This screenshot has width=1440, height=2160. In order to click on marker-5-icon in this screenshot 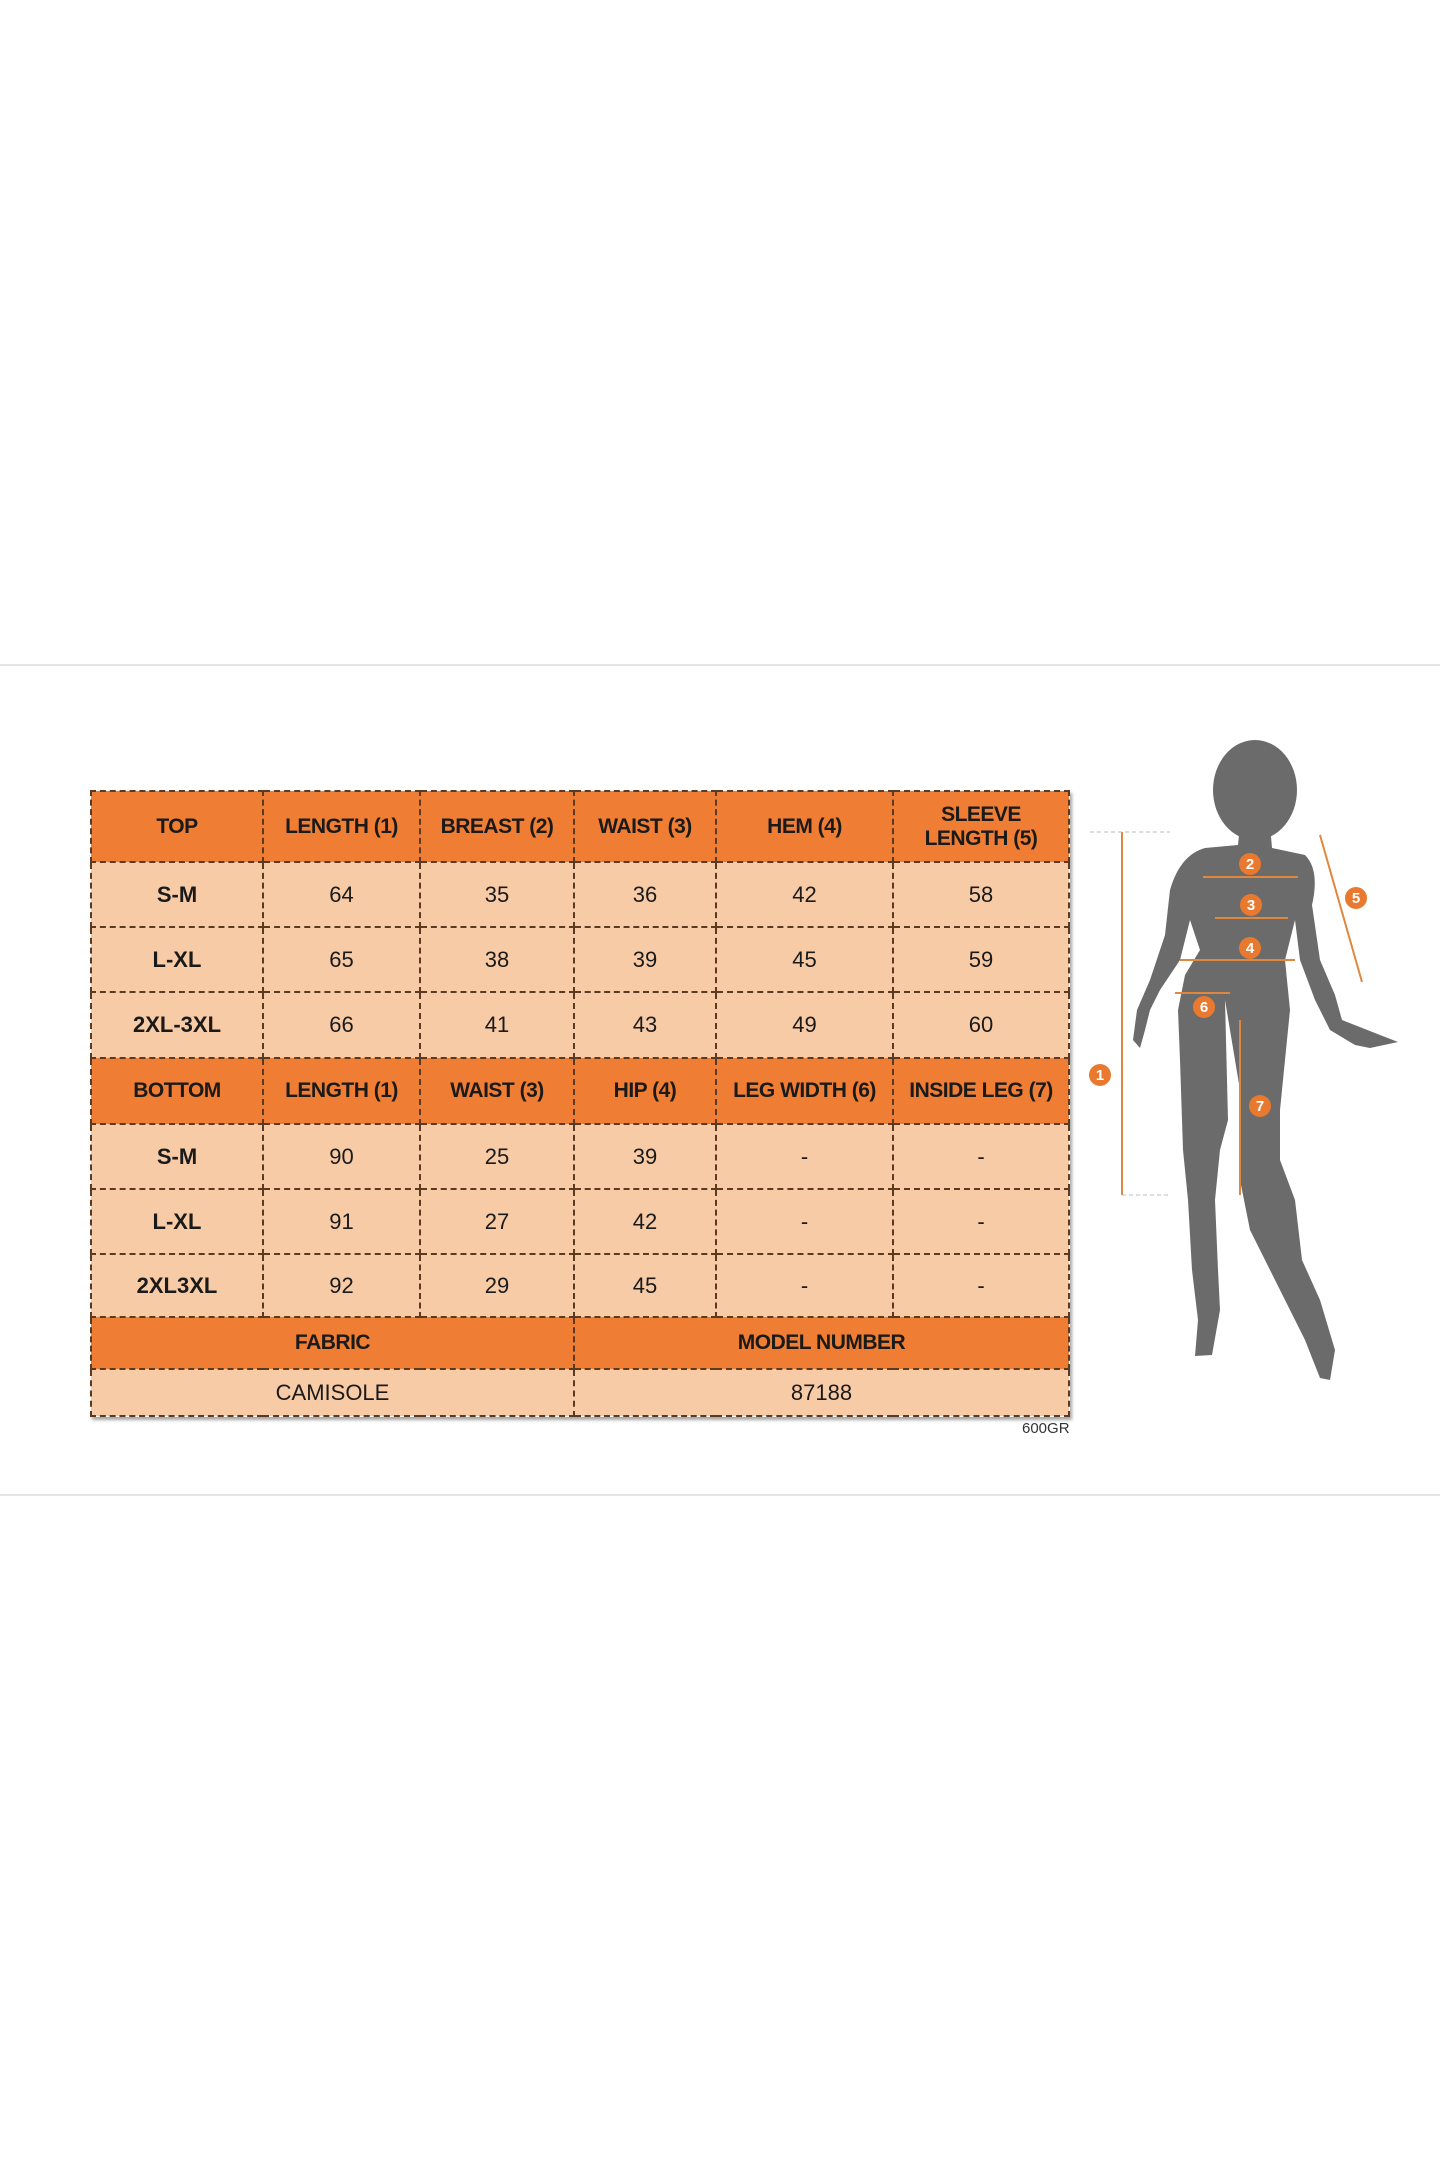, I will do `click(1356, 898)`.